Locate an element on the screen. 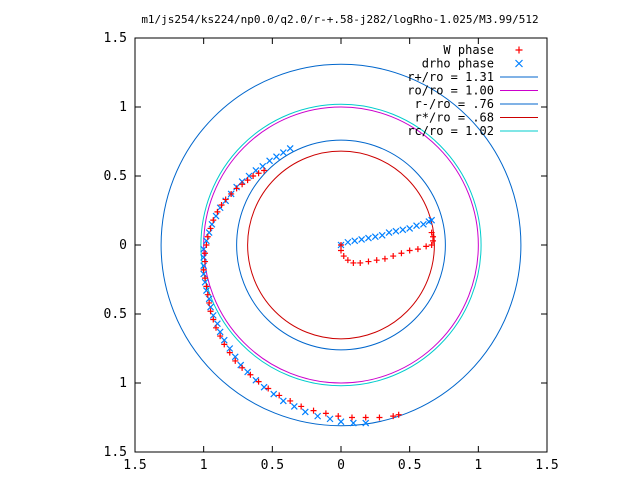 This screenshot has height=480, width=640. y-tick-label: 0 is located at coordinates (123, 245).